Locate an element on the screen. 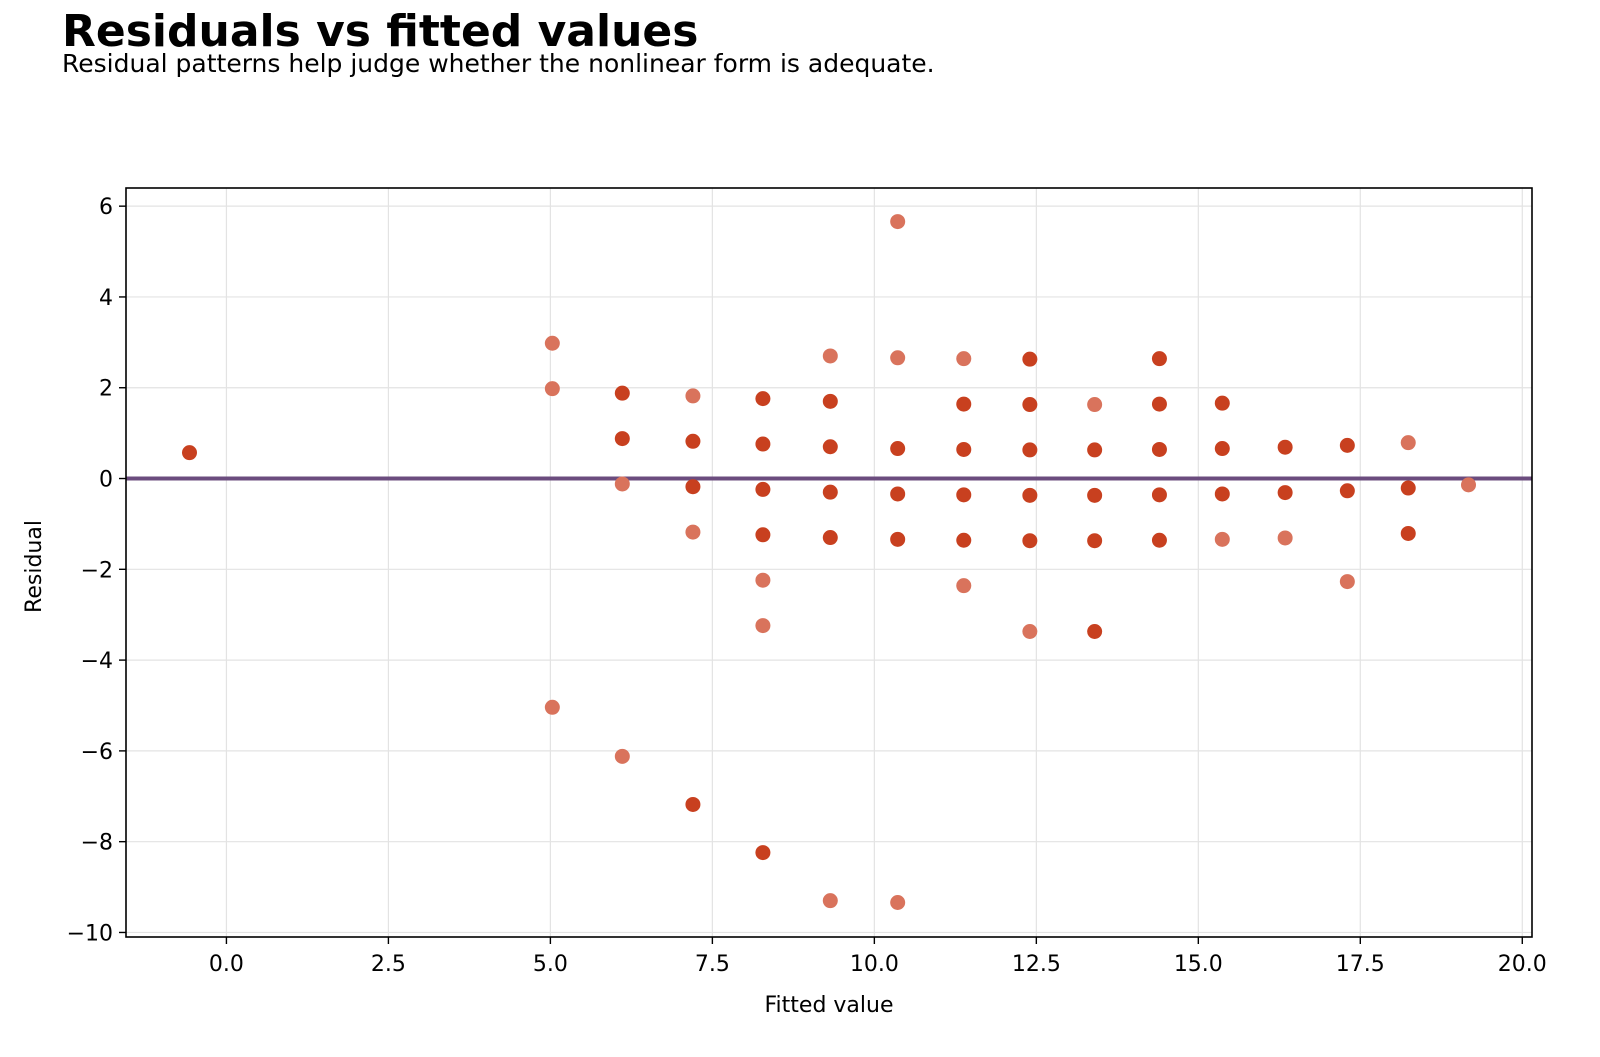 The width and height of the screenshot is (1600, 1057). x-tick-label: 10.0 is located at coordinates (874, 964).